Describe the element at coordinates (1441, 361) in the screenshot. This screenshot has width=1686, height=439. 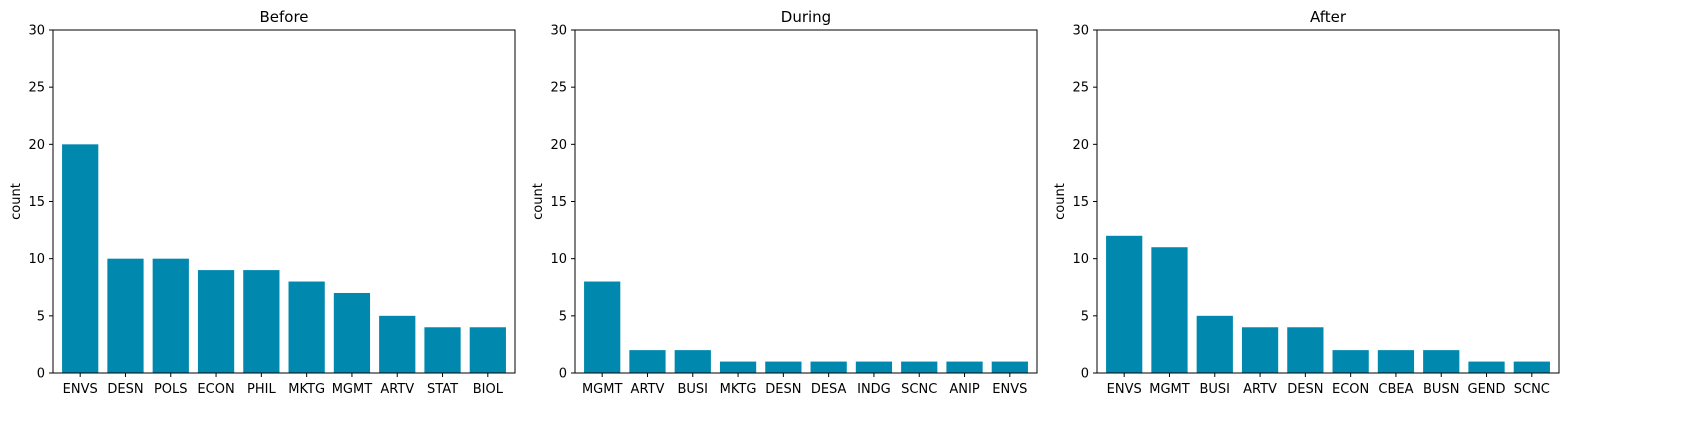
I see `bar-busn` at that location.